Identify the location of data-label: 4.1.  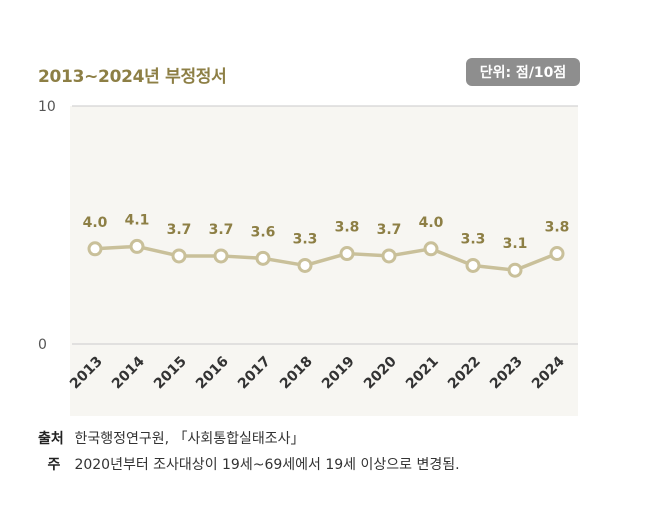
(137, 220).